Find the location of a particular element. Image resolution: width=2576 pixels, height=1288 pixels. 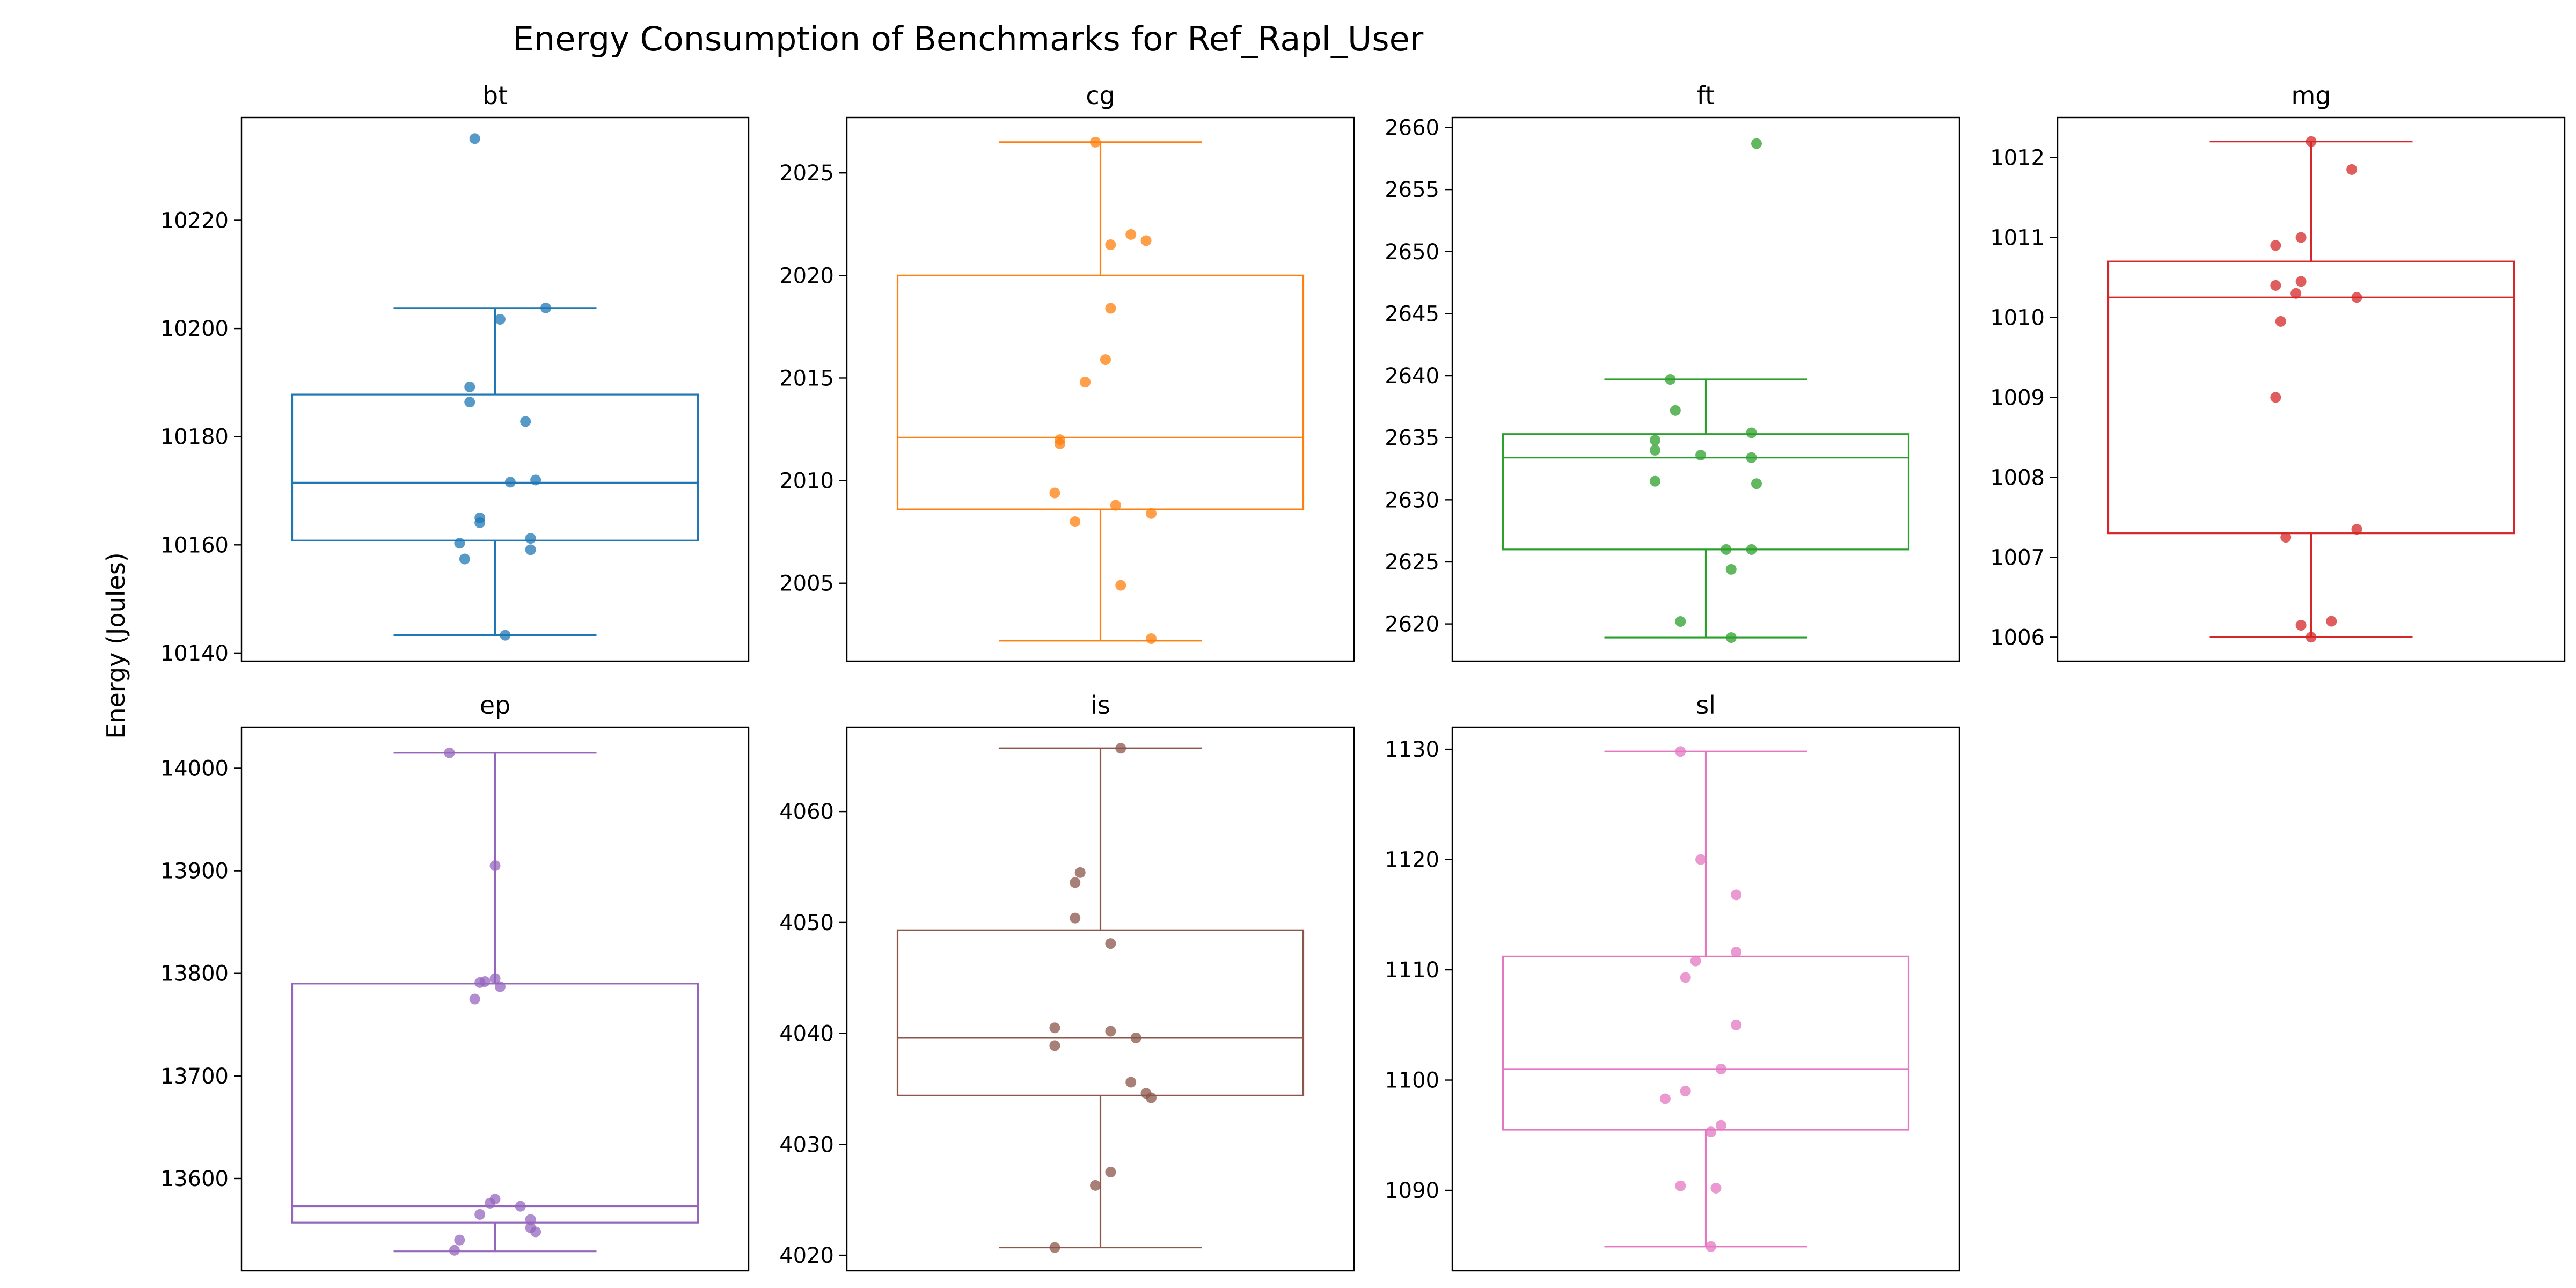

y-tick-label: 4020 is located at coordinates (806, 1255).